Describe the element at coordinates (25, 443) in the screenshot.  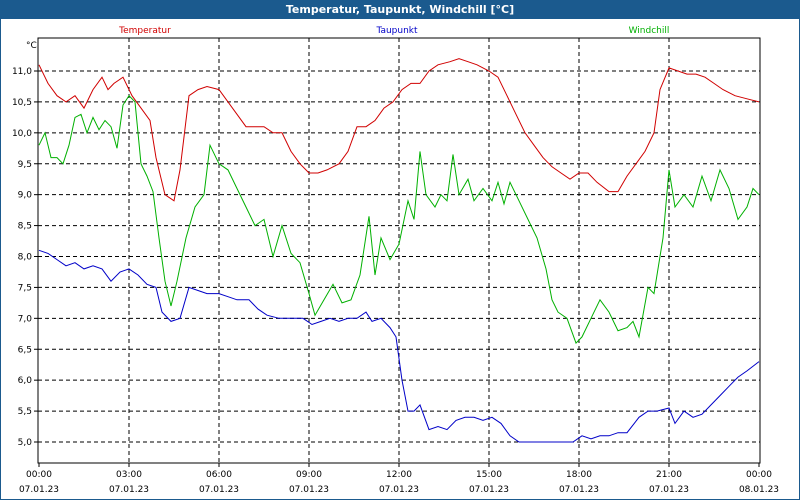
I see `y-tick-label: 5,0` at that location.